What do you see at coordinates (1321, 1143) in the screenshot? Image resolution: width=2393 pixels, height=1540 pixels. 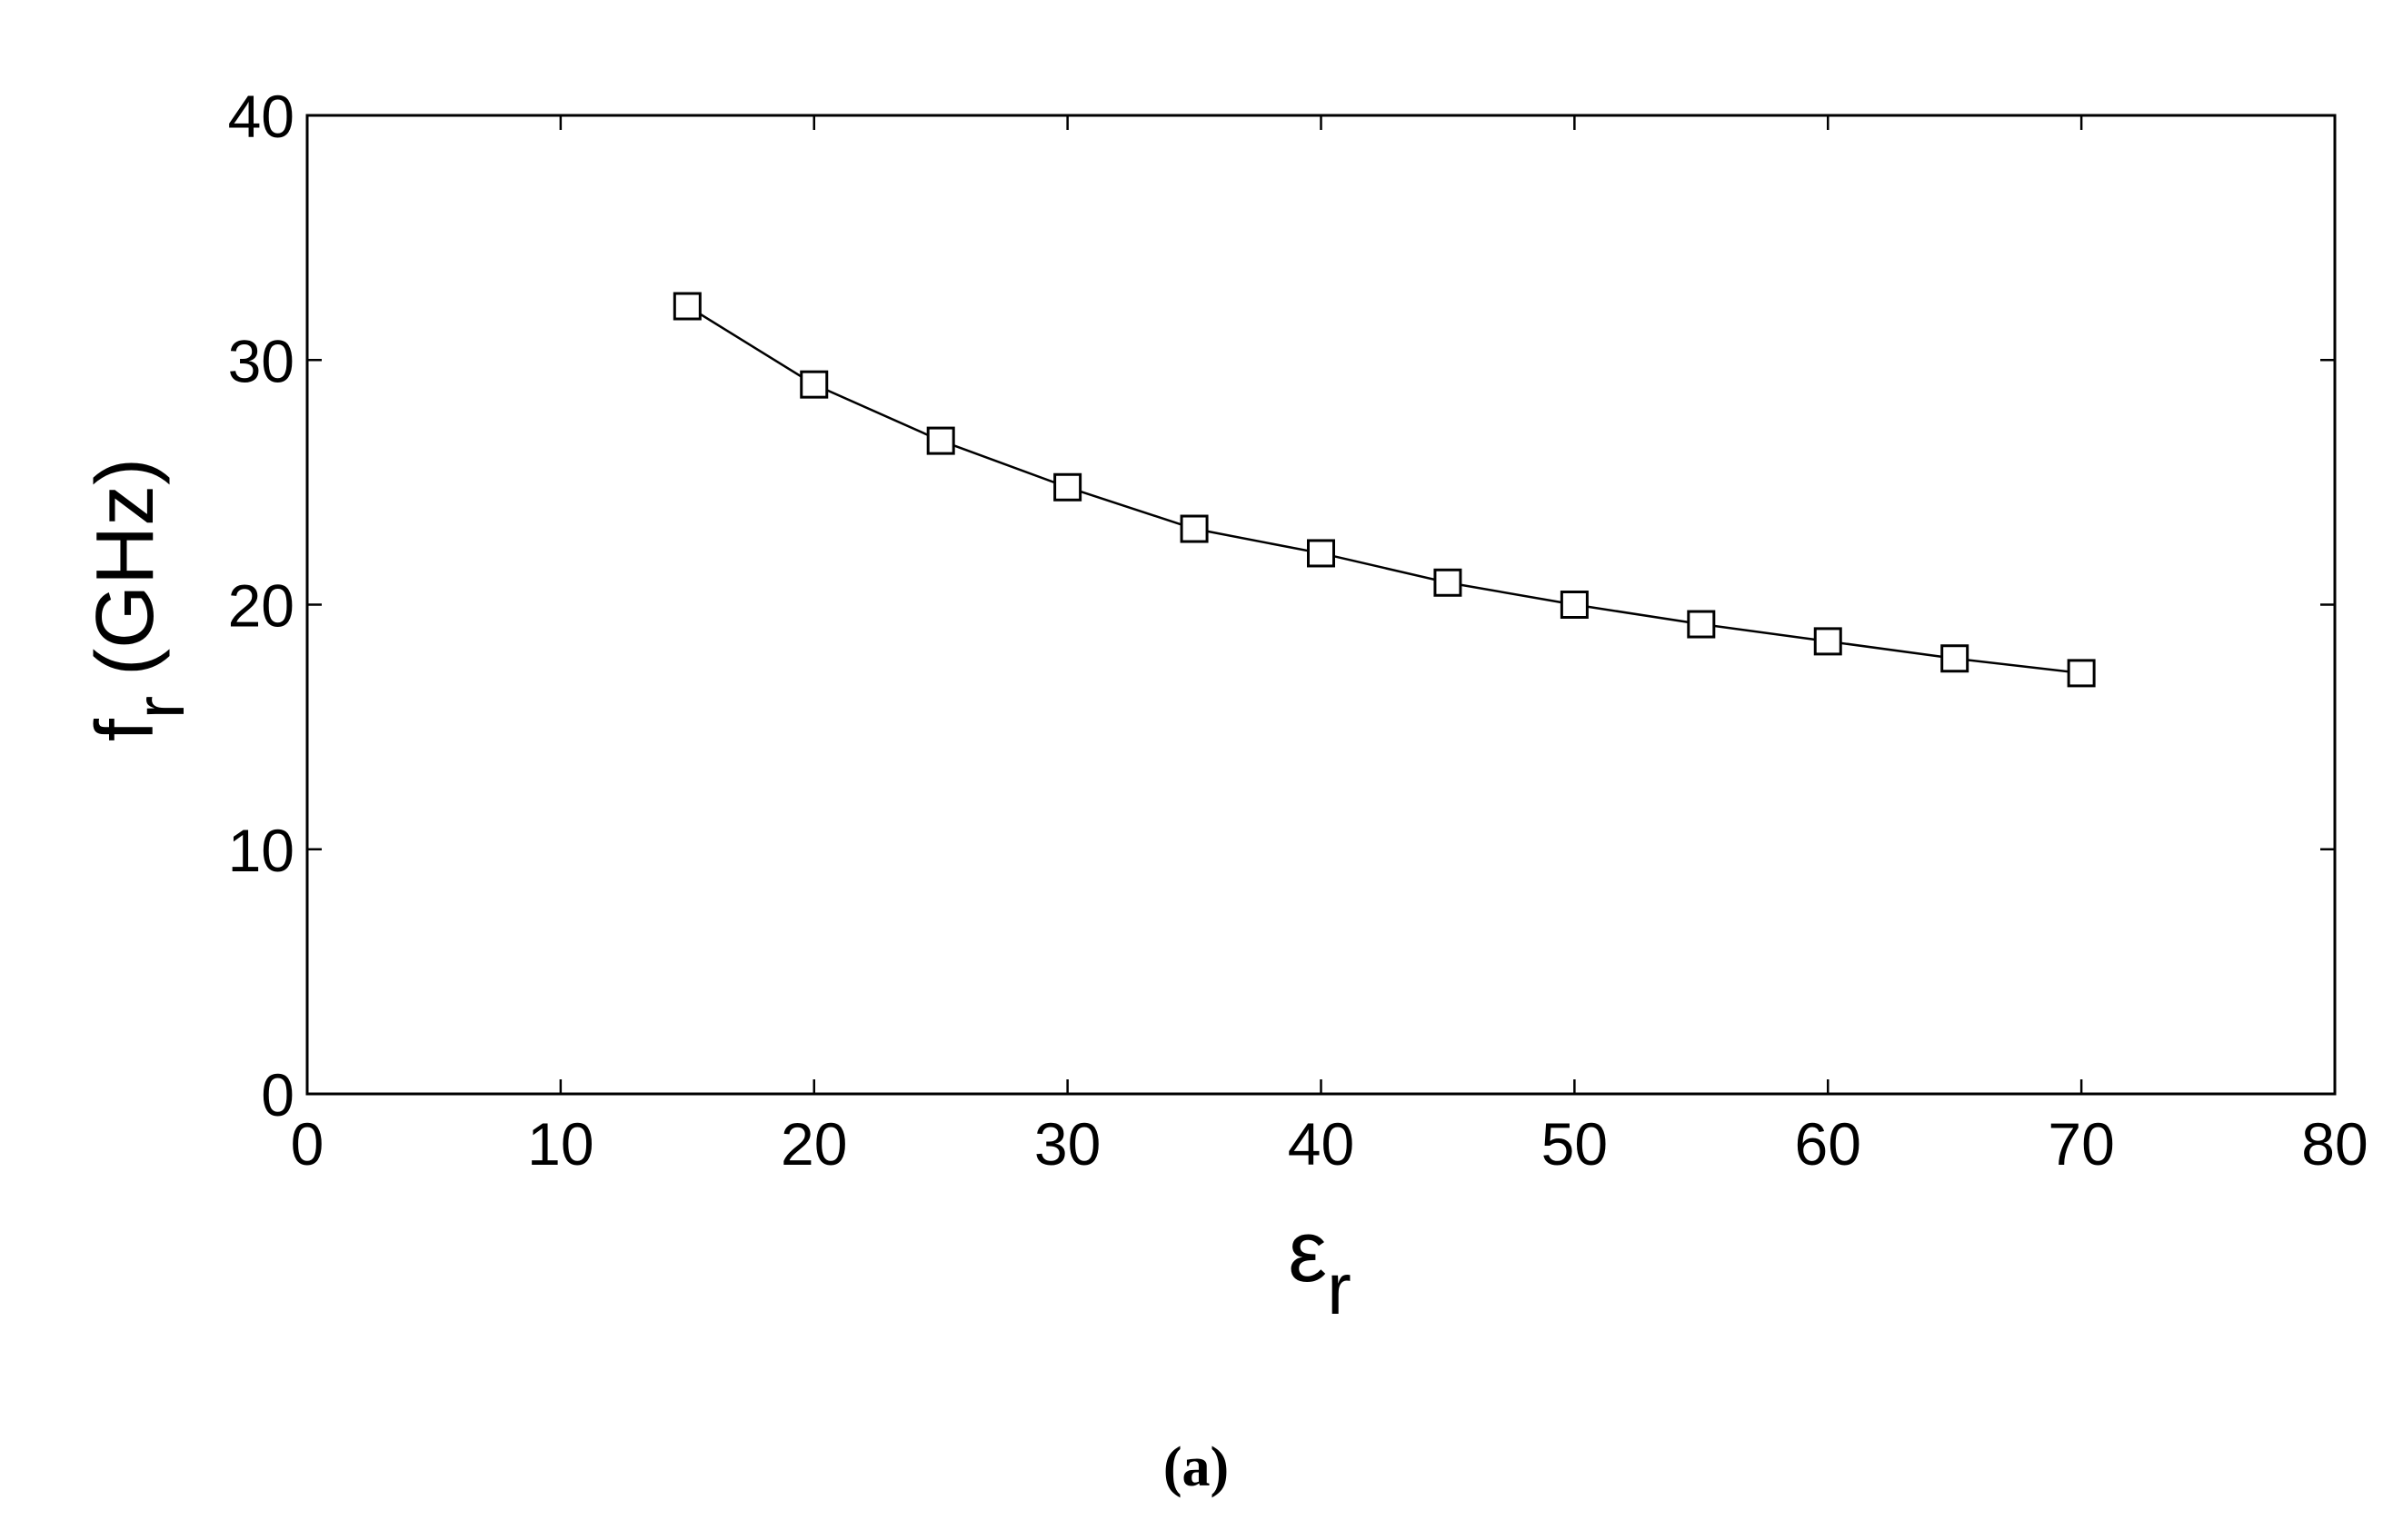 I see `x-tick-label: 40` at bounding box center [1321, 1143].